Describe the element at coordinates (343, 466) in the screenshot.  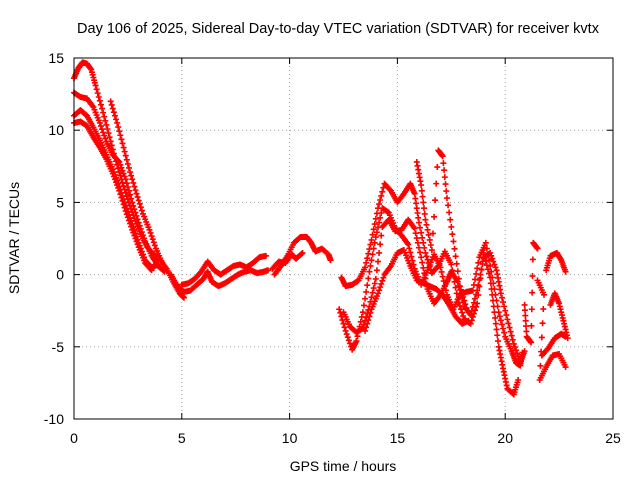
I see `x-axis-label: GPS time / hours` at that location.